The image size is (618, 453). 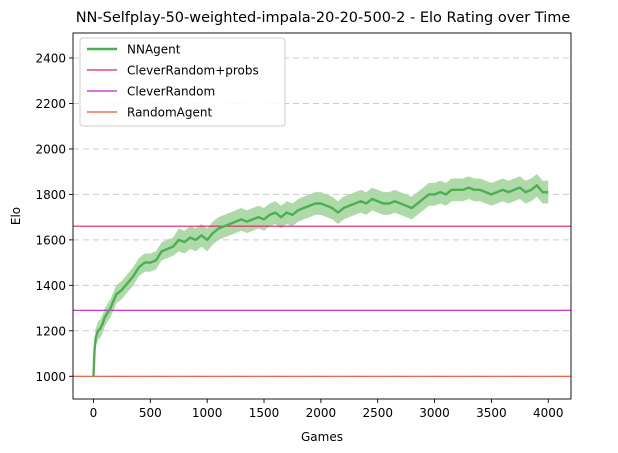 I want to click on y-tick-label-1800: 1800, so click(x=50, y=195).